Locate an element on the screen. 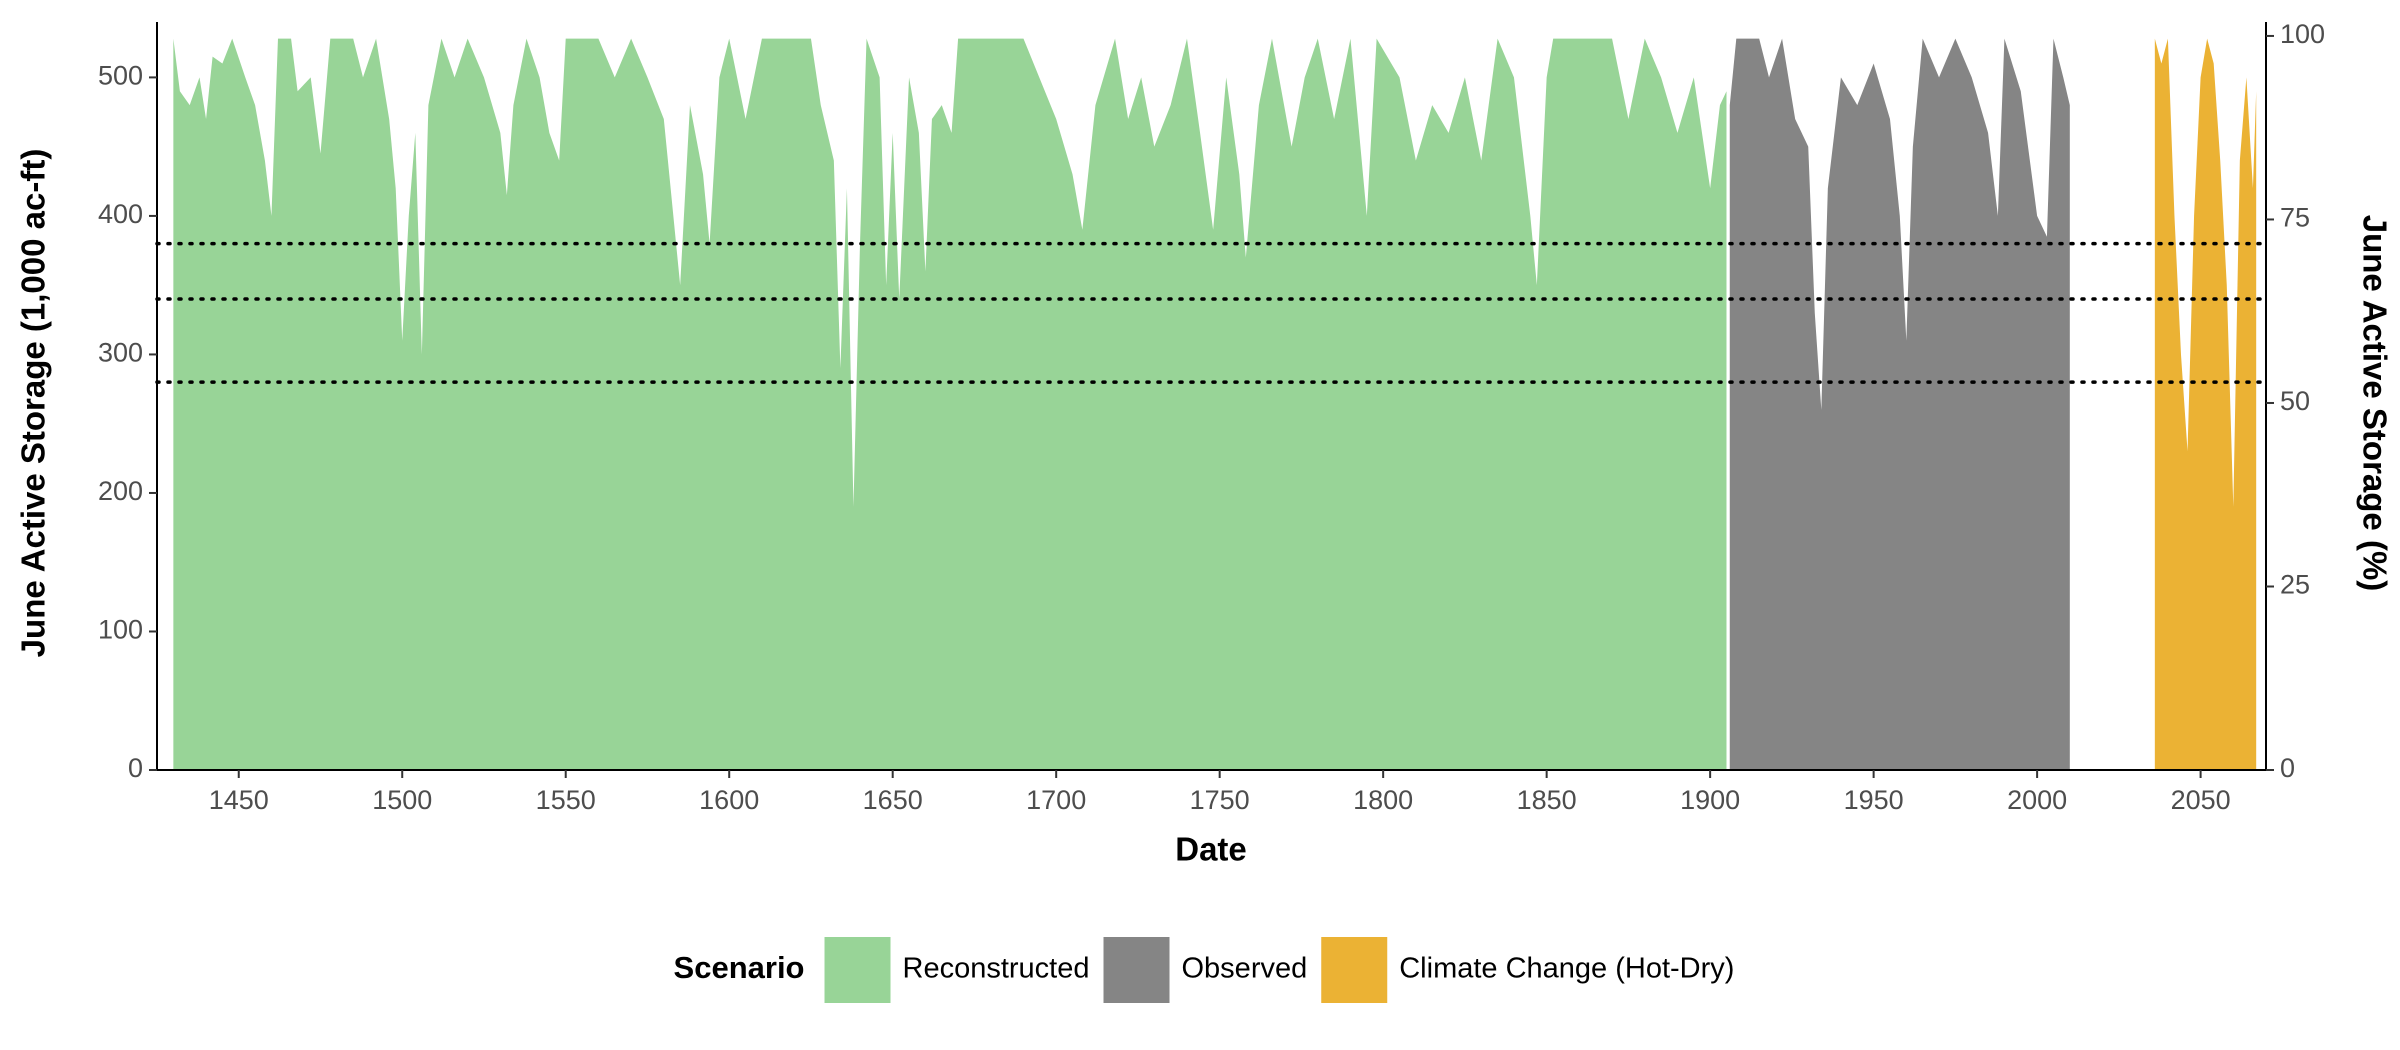 Image resolution: width=2400 pixels, height=1050 pixels. x-tick-label: 1650 is located at coordinates (893, 800).